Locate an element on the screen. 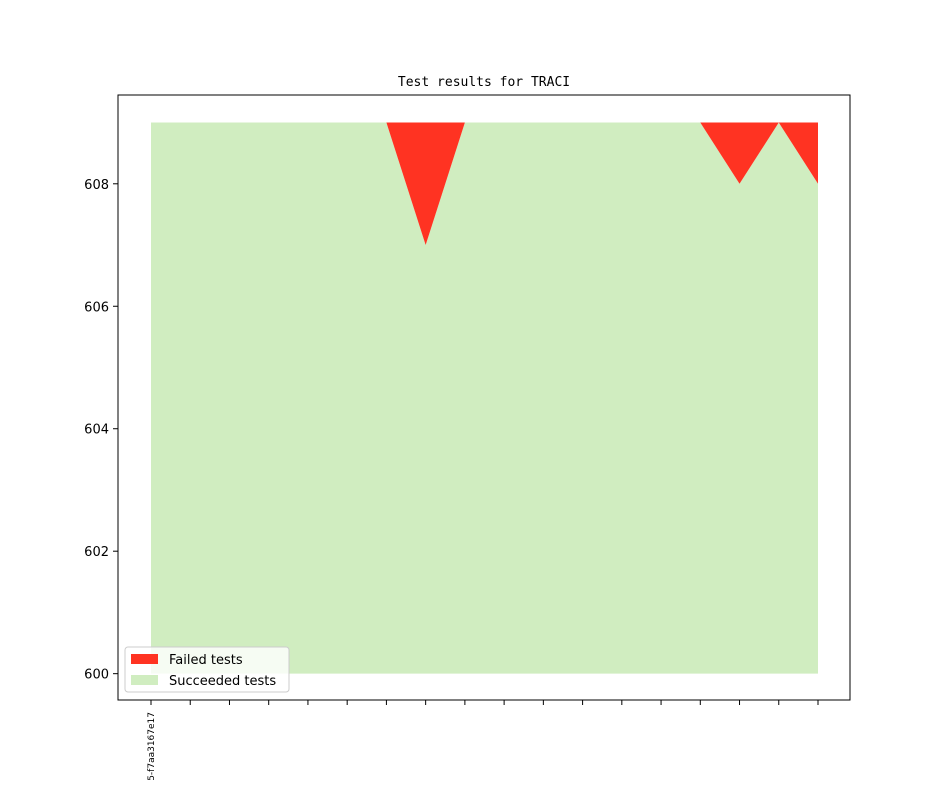 The width and height of the screenshot is (944, 787). y-axis: 600 602 604 606 608 is located at coordinates (101, 430).